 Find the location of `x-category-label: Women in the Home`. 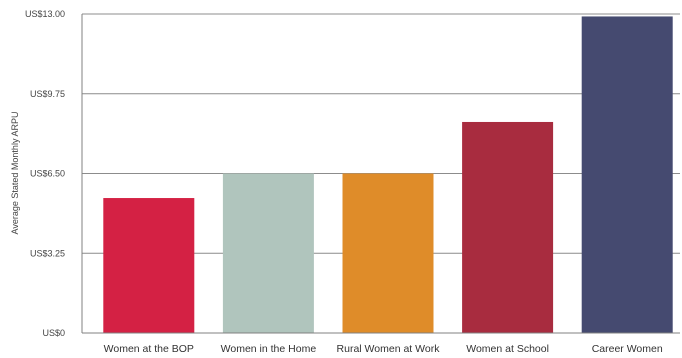

x-category-label: Women in the Home is located at coordinates (269, 349).